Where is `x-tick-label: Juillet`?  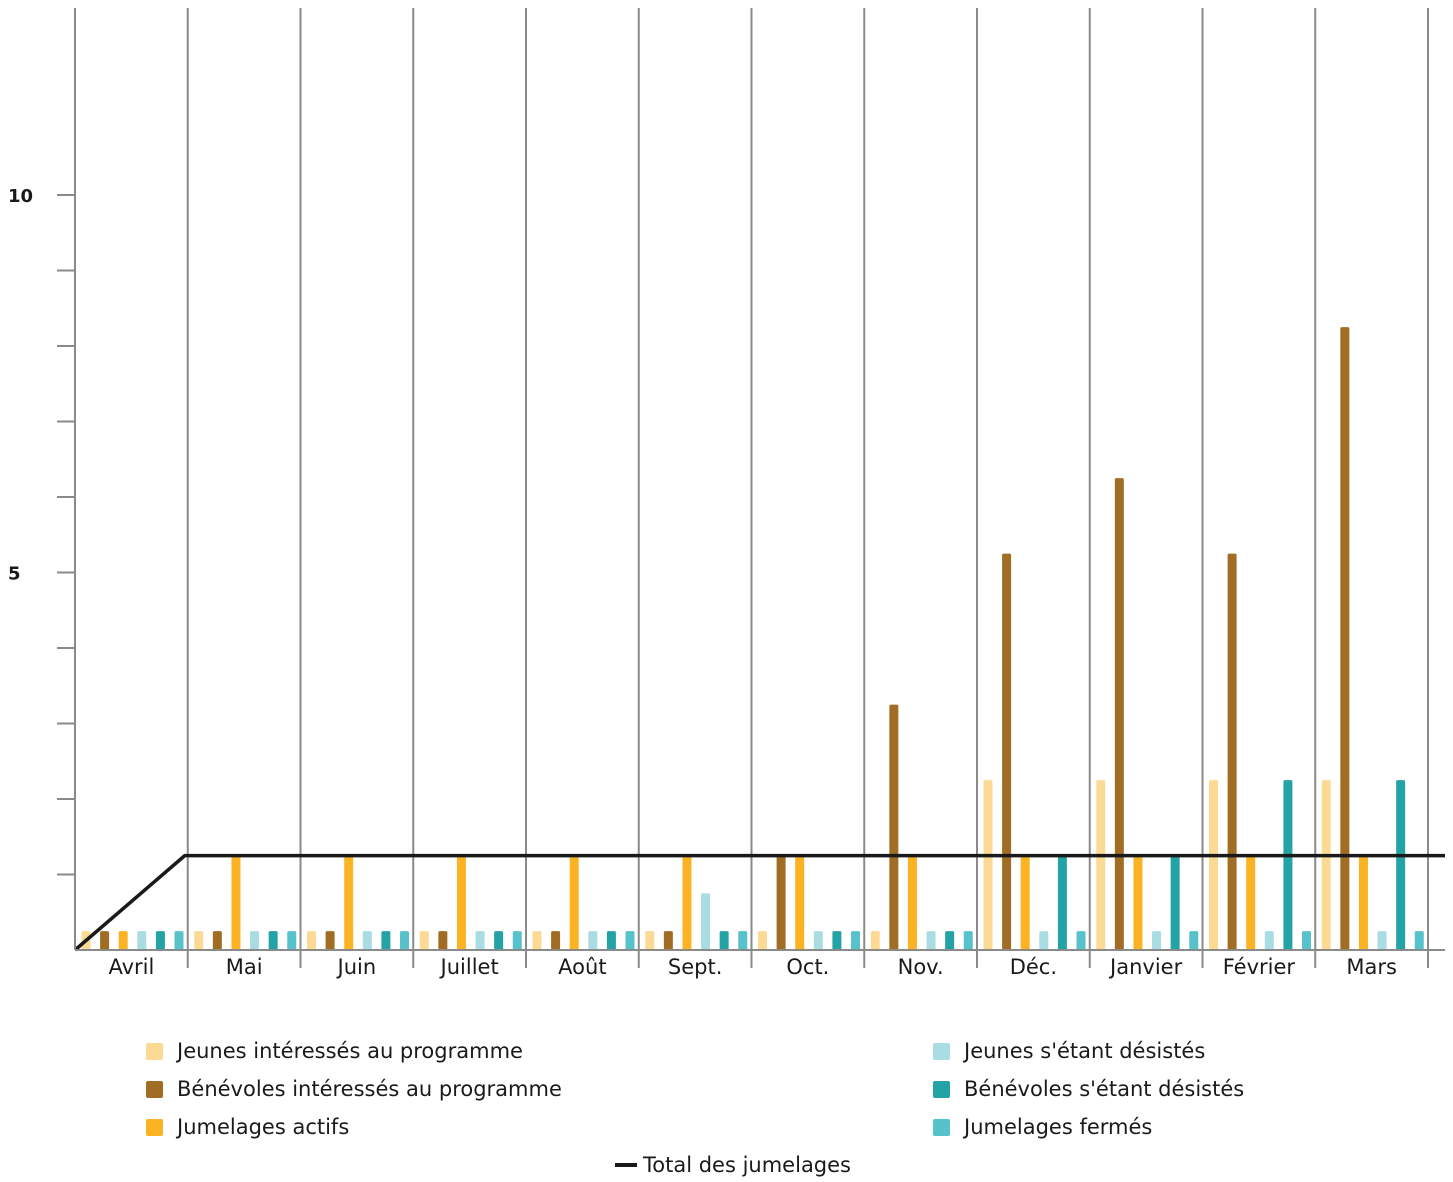 x-tick-label: Juillet is located at coordinates (469, 967).